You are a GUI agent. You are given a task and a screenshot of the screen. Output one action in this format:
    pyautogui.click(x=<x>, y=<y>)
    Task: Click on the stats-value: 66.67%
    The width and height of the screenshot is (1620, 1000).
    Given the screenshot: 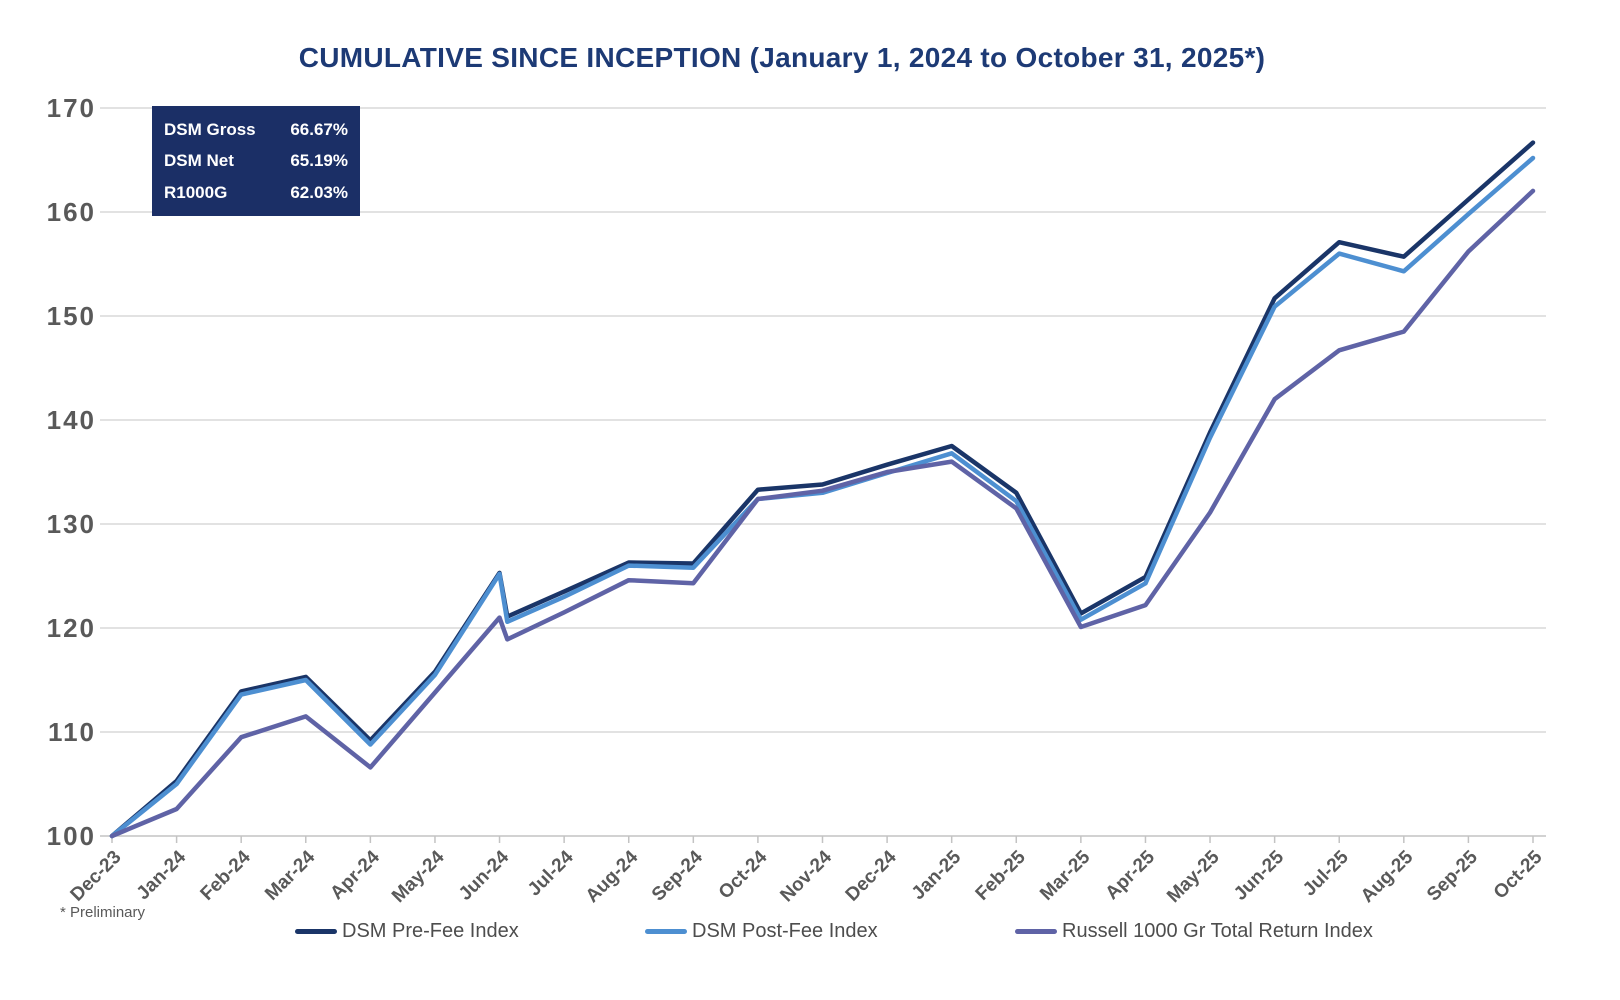 What is the action you would take?
    pyautogui.click(x=319, y=129)
    